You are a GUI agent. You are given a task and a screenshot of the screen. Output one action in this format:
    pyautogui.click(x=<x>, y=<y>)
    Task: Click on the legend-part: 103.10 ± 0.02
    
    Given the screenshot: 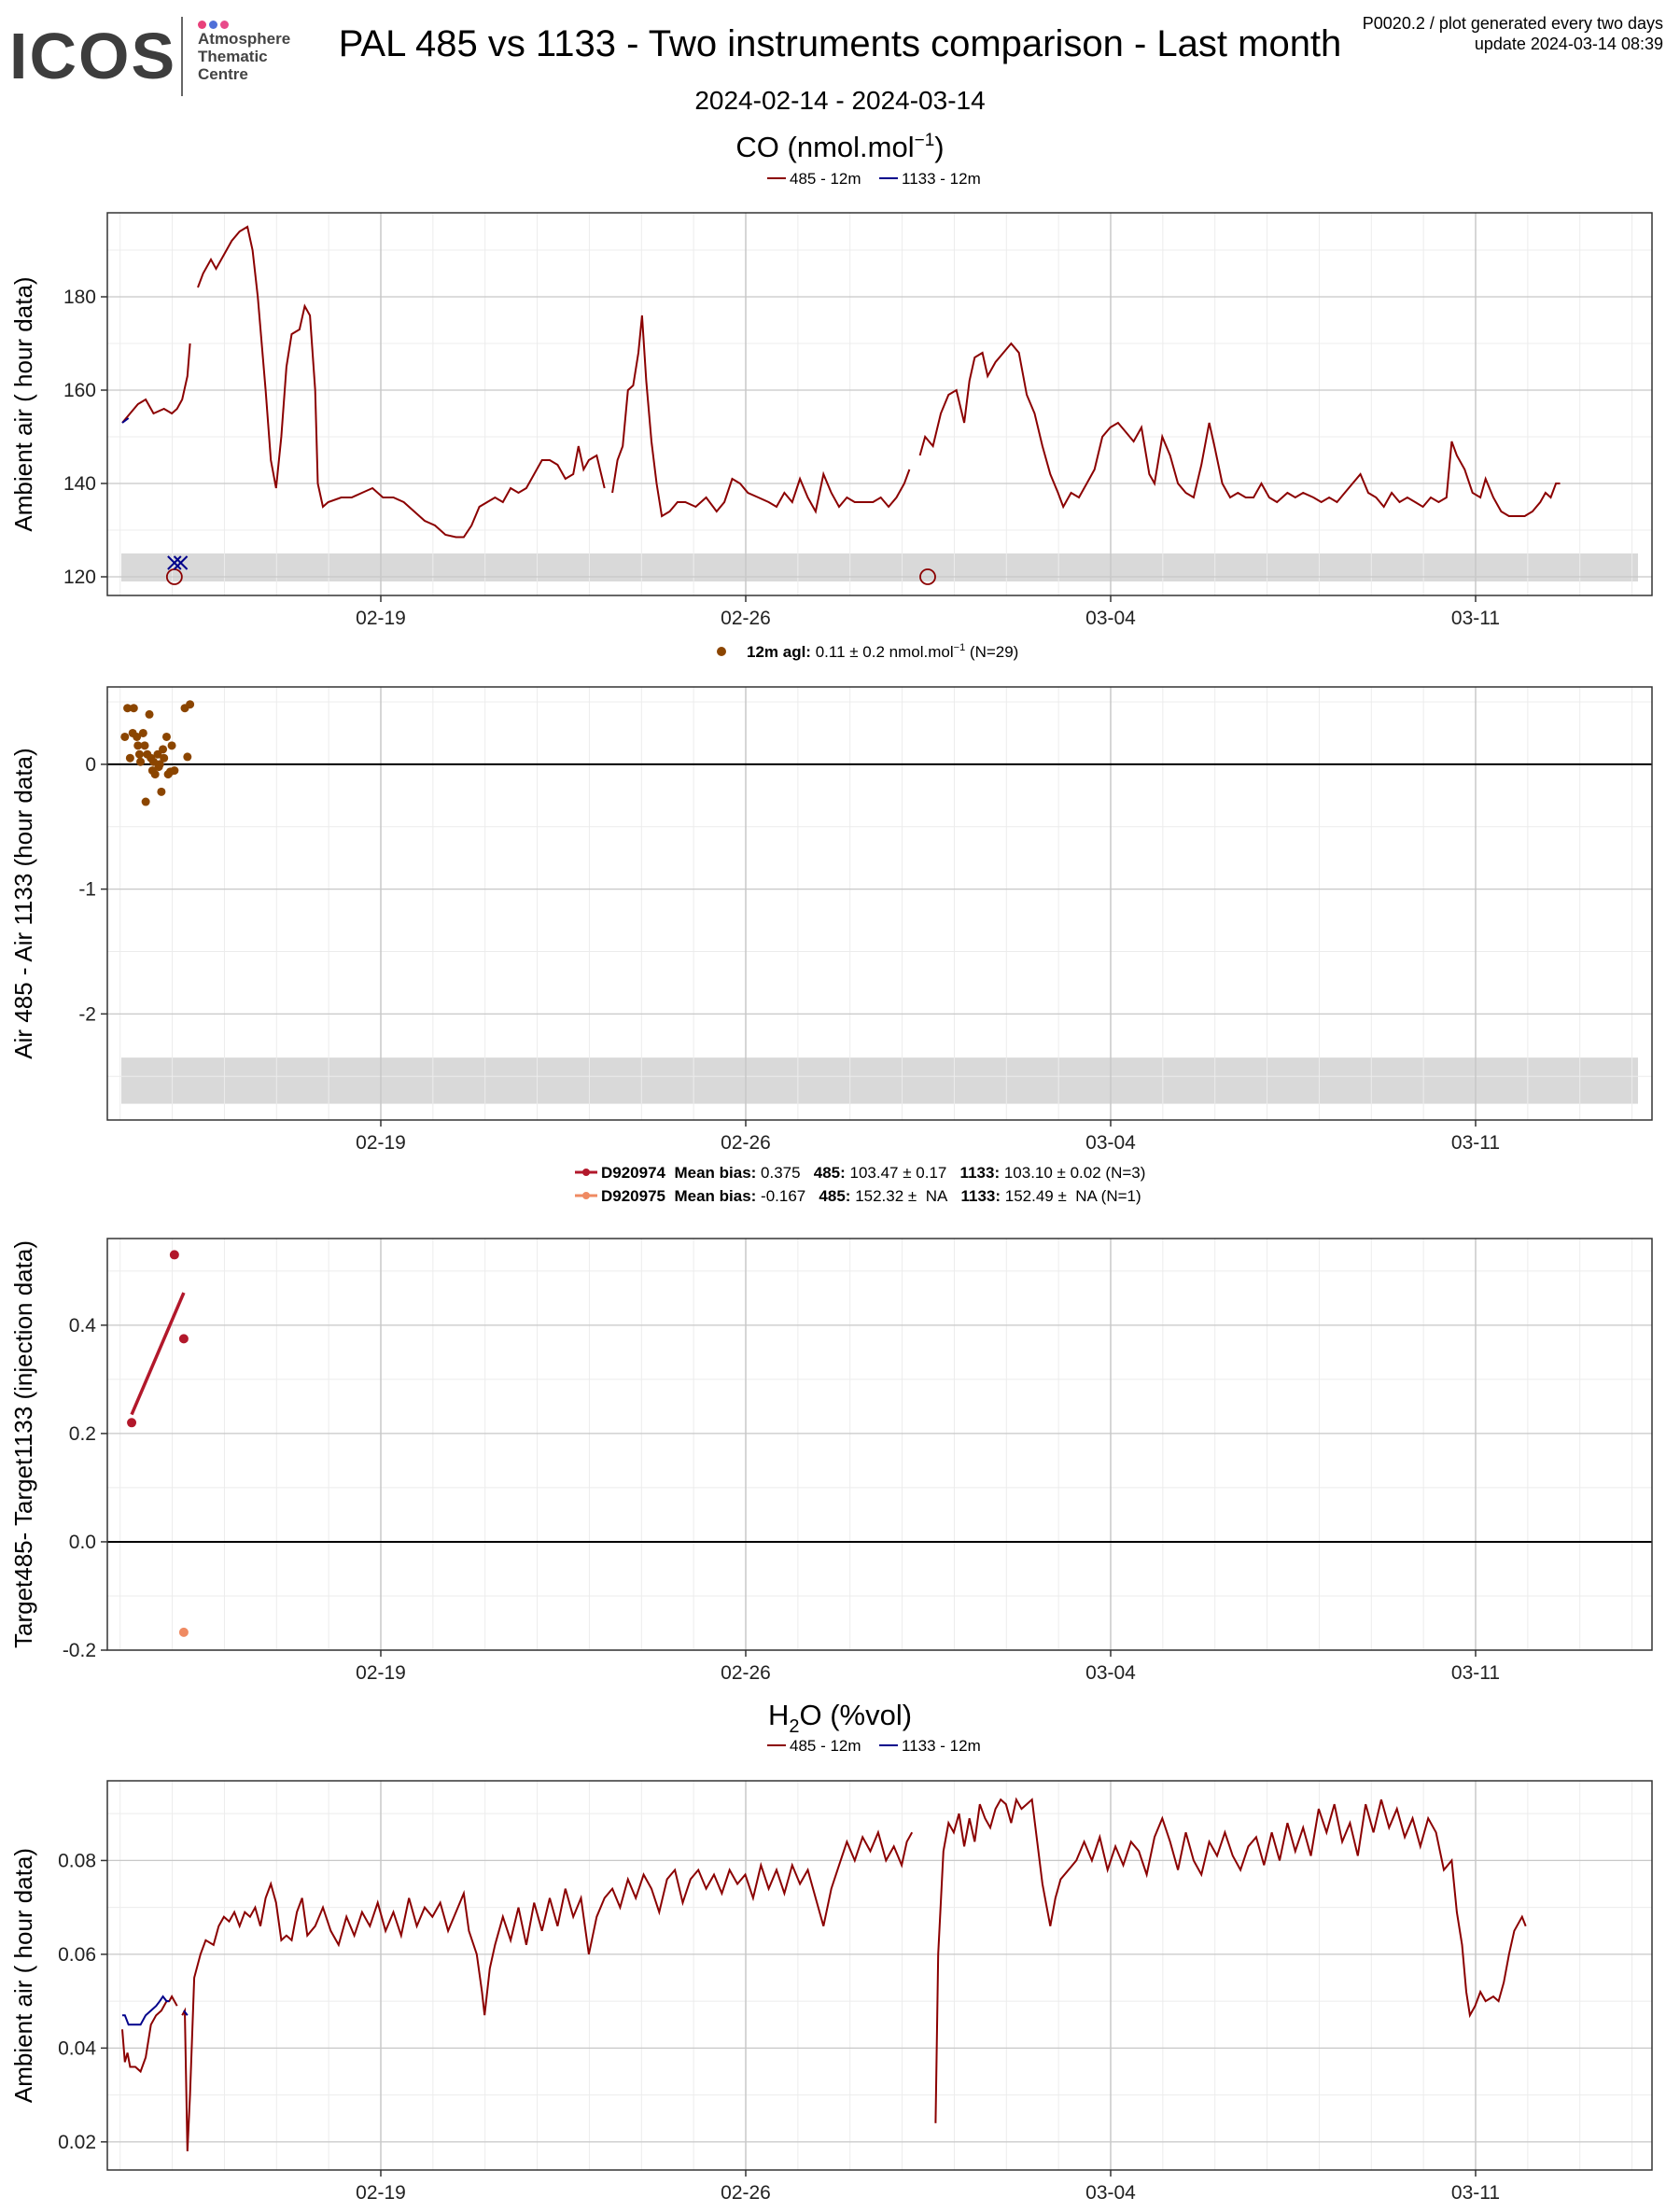 What is the action you would take?
    pyautogui.click(x=1050, y=1173)
    